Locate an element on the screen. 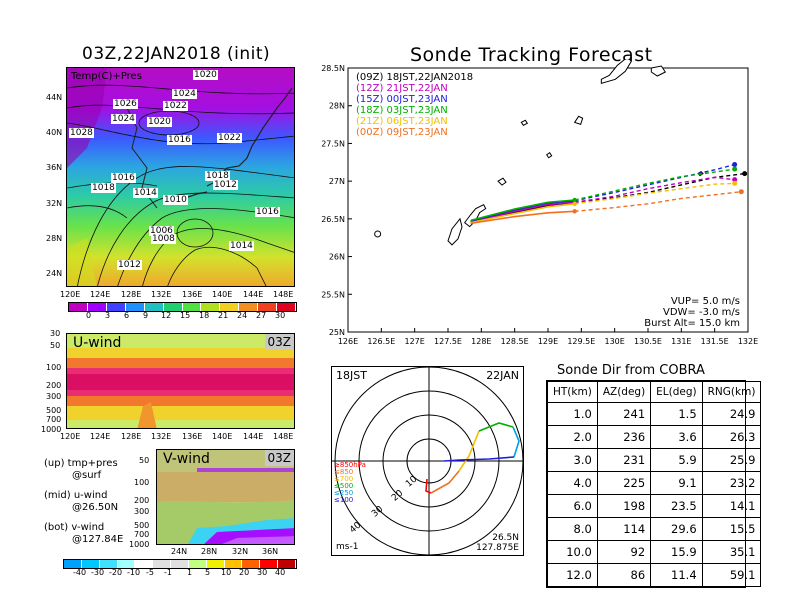 Image resolution: width=792 pixels, height=612 pixels. table-cell: 86 is located at coordinates (624, 575).